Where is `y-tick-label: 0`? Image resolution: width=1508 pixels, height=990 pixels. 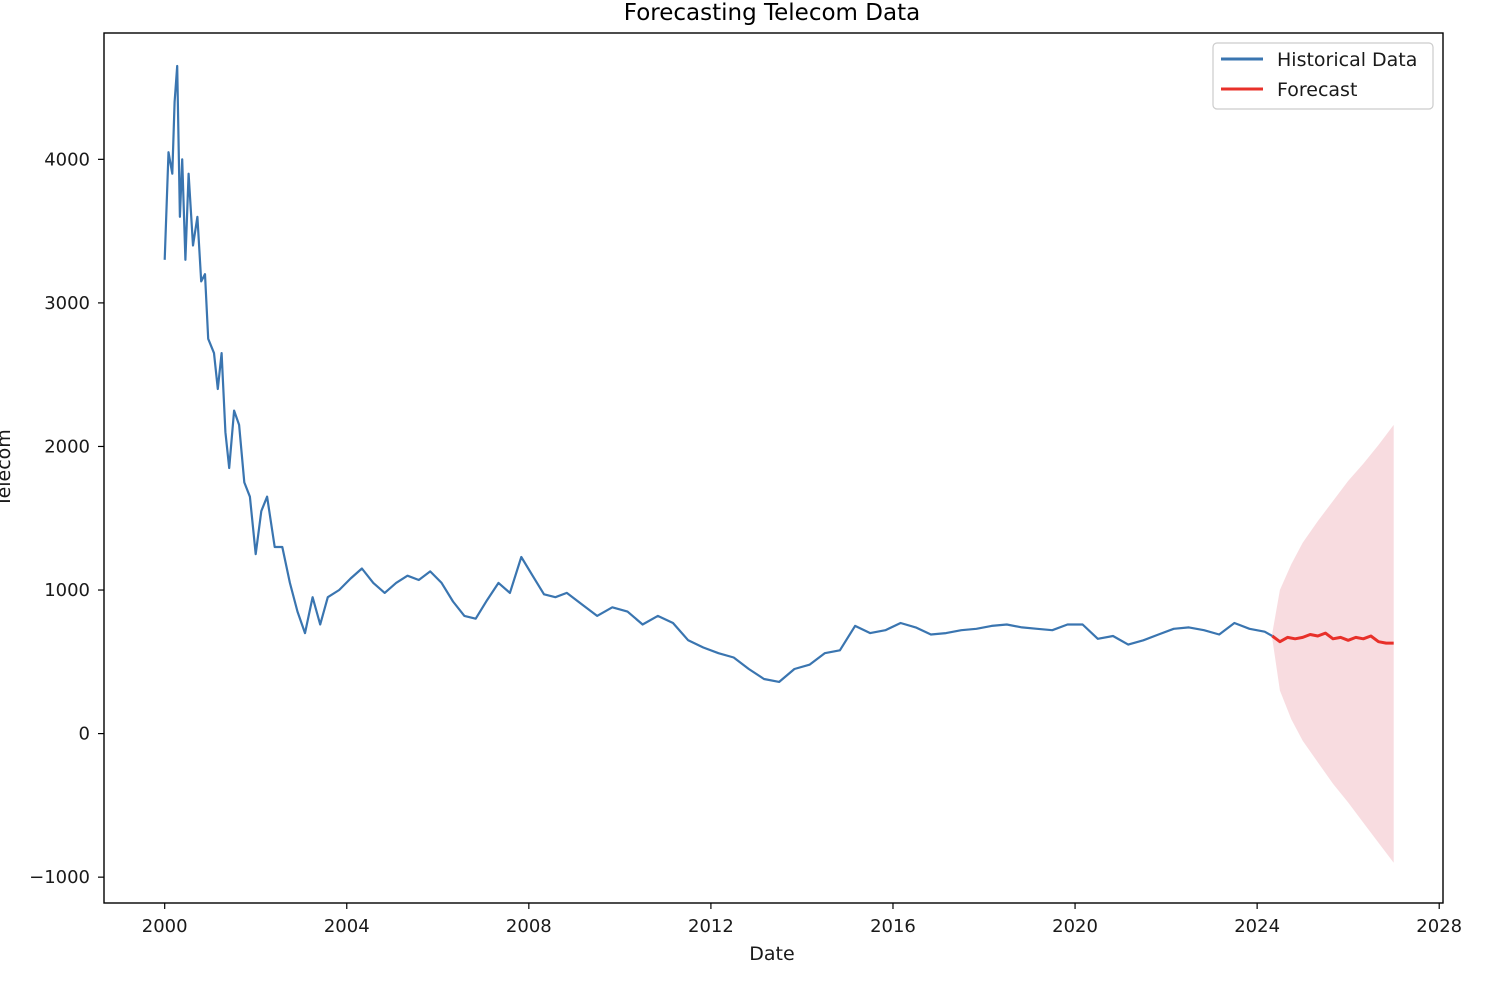 y-tick-label: 0 is located at coordinates (84, 734).